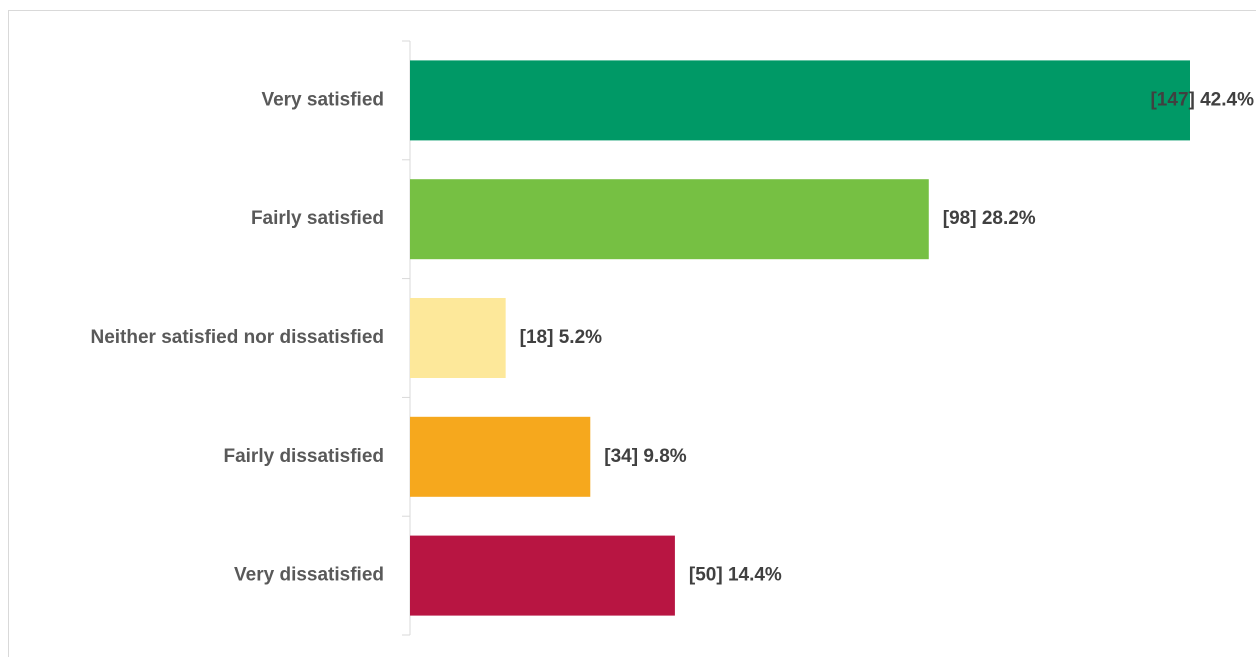 The height and width of the screenshot is (657, 1256). What do you see at coordinates (735, 575) in the screenshot?
I see `data-label: [50] 14.4%` at bounding box center [735, 575].